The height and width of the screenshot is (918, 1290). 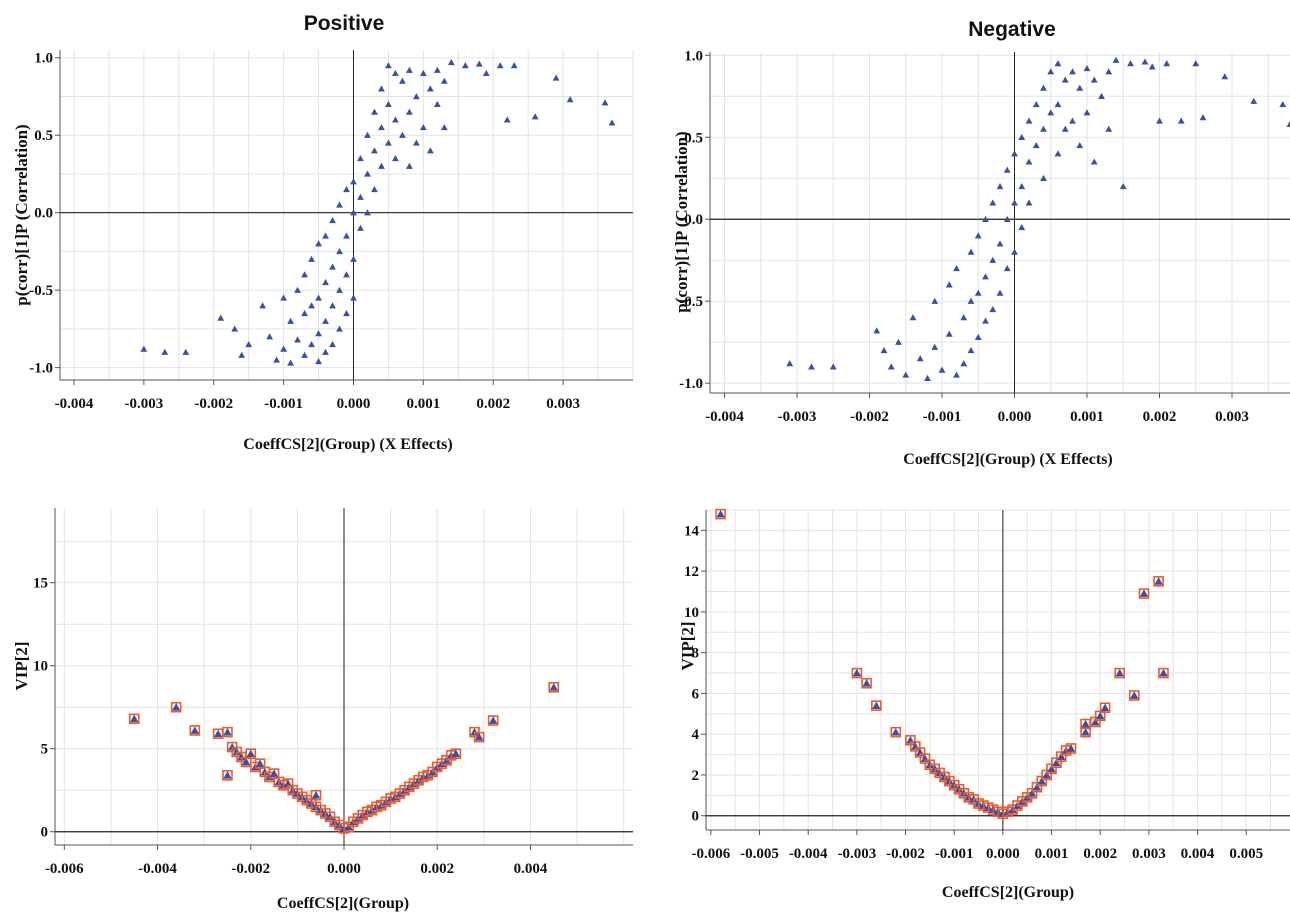 What do you see at coordinates (40, 667) in the screenshot?
I see `y-tick-label: 10` at bounding box center [40, 667].